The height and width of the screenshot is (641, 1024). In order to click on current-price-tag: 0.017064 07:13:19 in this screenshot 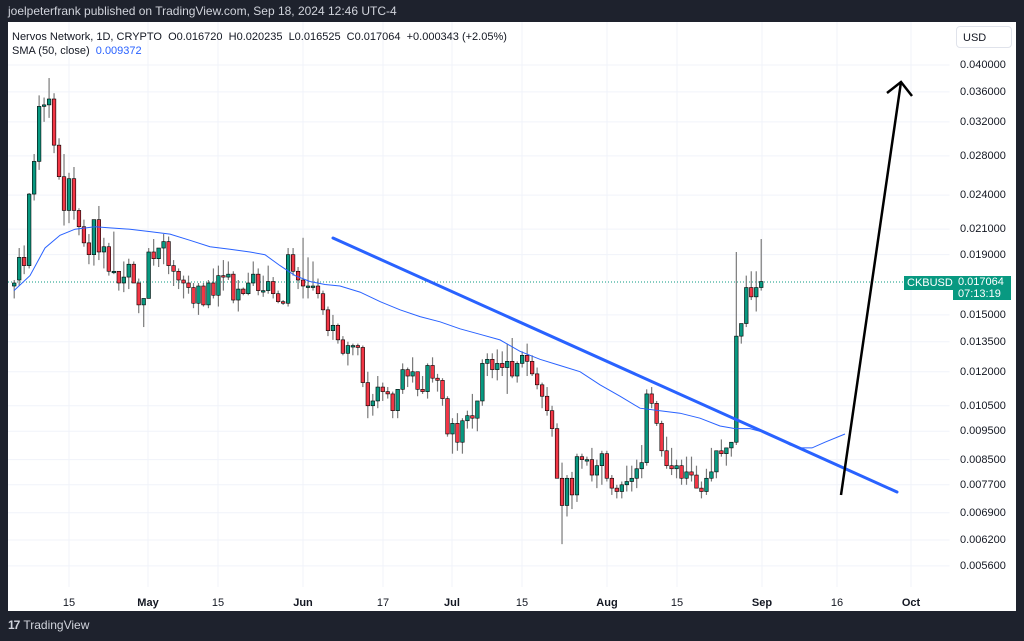, I will do `click(982, 288)`.